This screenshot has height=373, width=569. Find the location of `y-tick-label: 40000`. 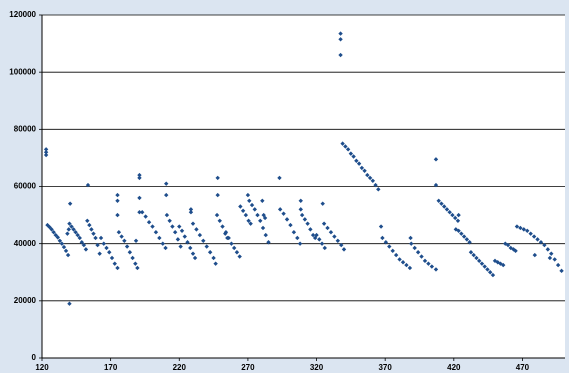

y-tick-label: 40000 is located at coordinates (25, 243).